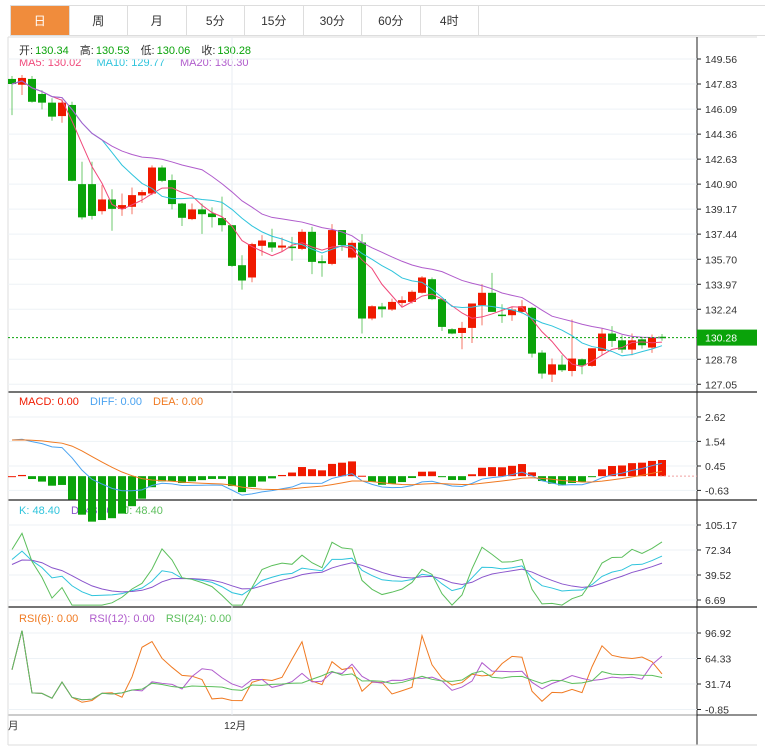 This screenshot has height=748, width=765. Describe the element at coordinates (721, 60) in the screenshot. I see `price-tick-label: 149.56` at that location.